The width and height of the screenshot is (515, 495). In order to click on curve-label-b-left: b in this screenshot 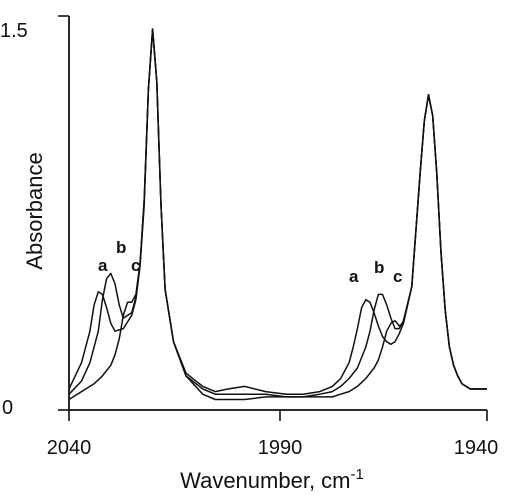, I will do `click(121, 247)`.